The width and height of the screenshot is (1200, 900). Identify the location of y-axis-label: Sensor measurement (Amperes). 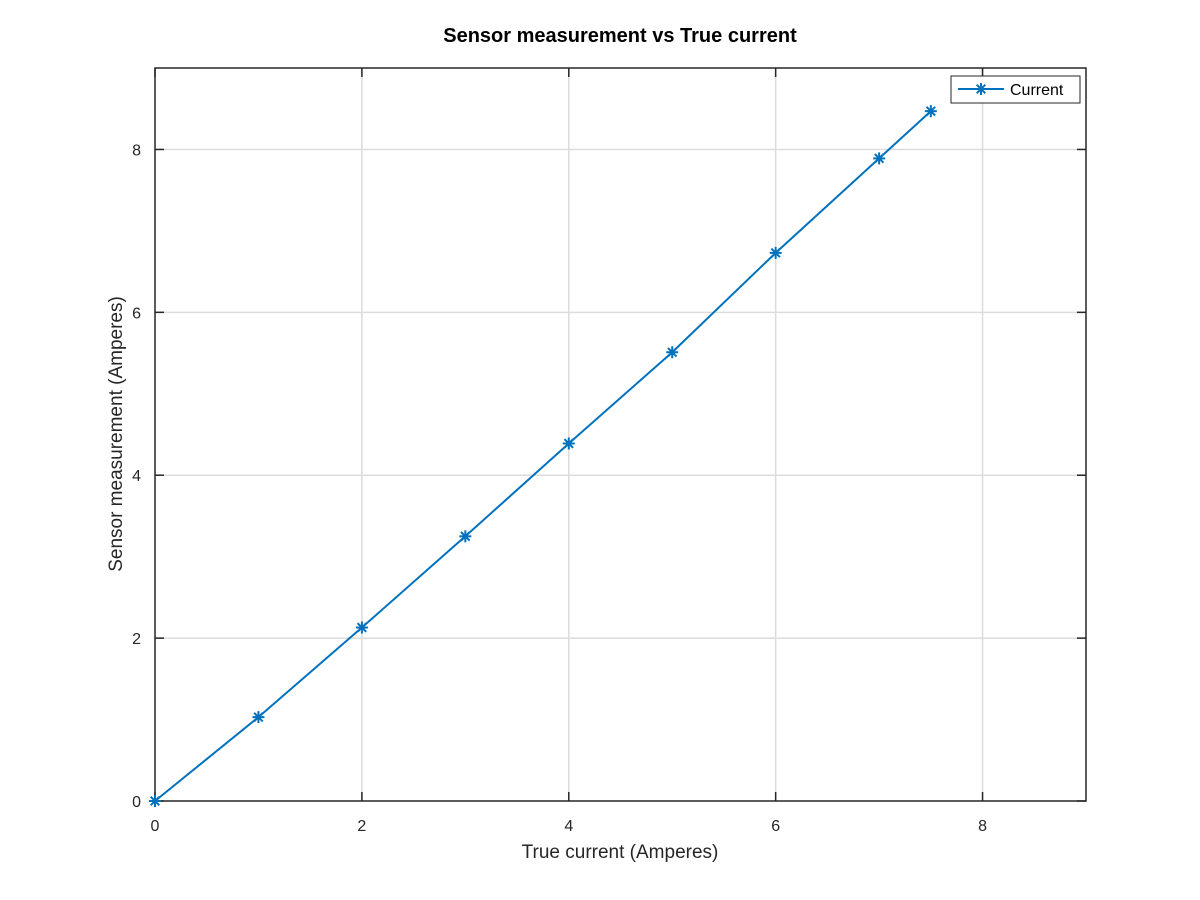
(116, 434).